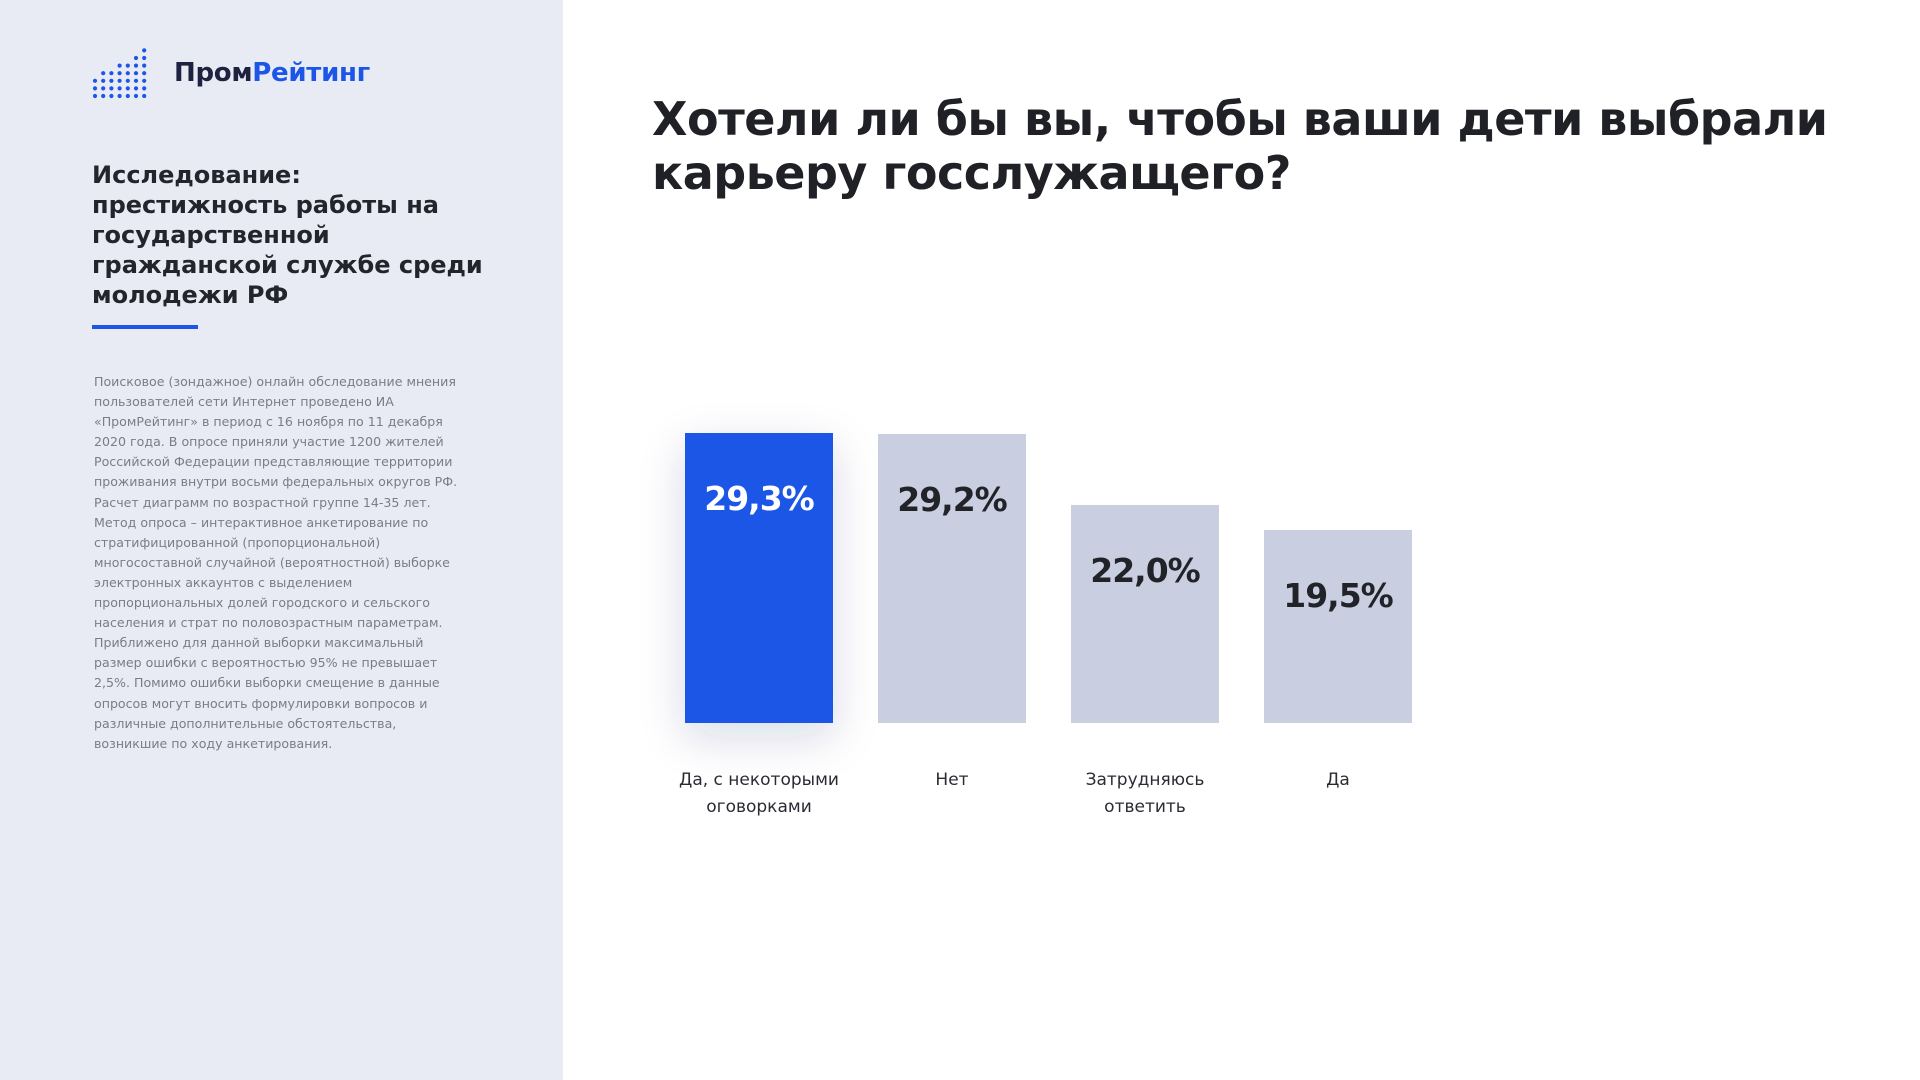 The height and width of the screenshot is (1080, 1920). I want to click on bar-value-label: 29,2%, so click(952, 499).